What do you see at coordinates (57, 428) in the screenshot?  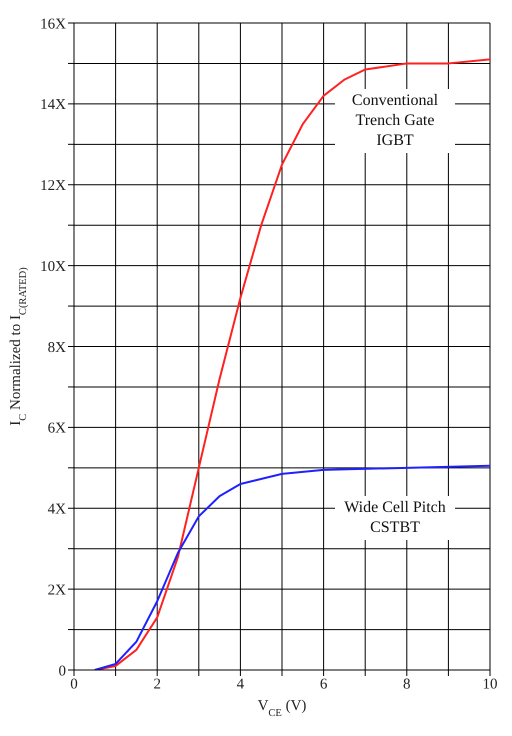 I see `y-tick-label: 6X` at bounding box center [57, 428].